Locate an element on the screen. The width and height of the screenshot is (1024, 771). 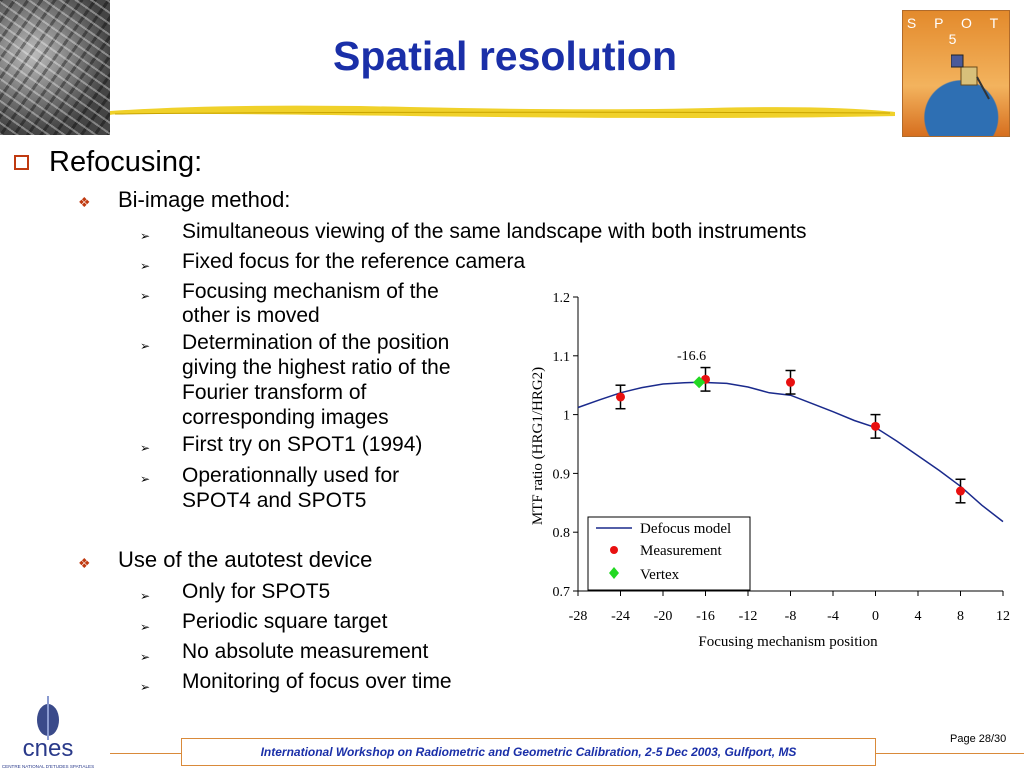
legend-entry: Measurement is located at coordinates (681, 551).